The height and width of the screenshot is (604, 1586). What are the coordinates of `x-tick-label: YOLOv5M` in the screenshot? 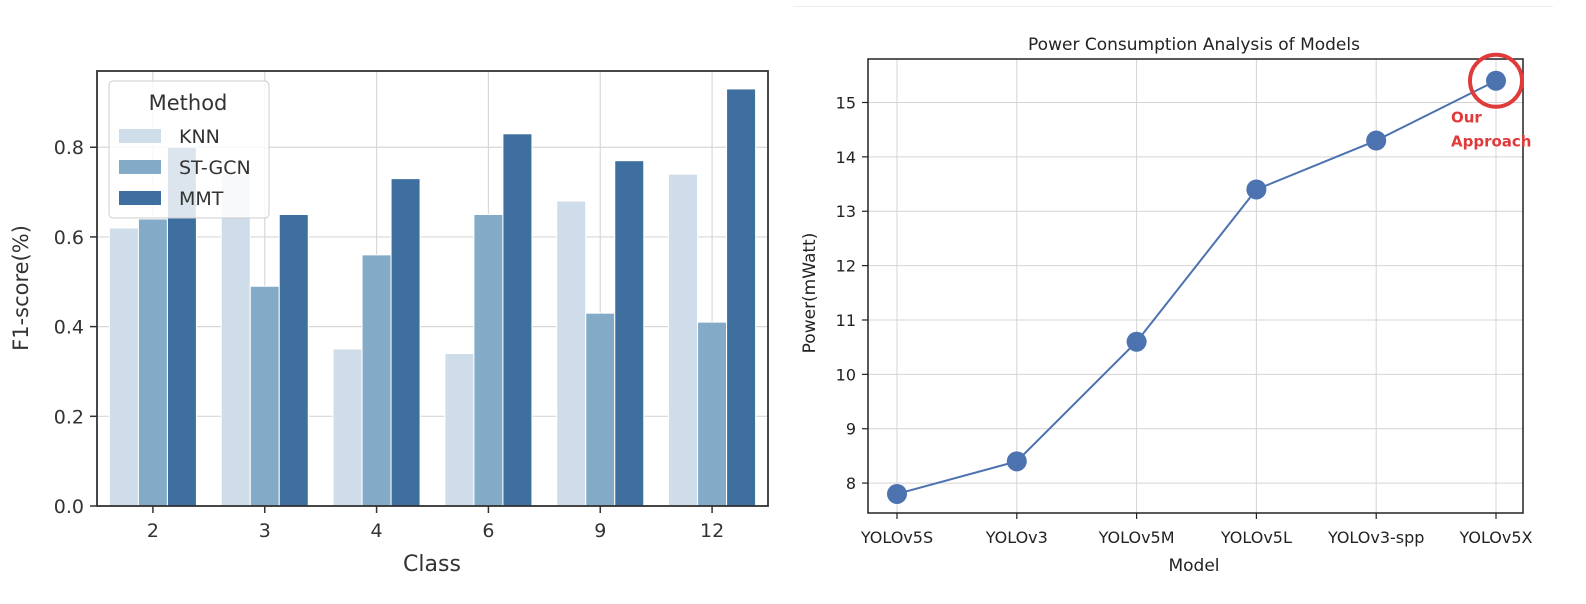 It's located at (1136, 537).